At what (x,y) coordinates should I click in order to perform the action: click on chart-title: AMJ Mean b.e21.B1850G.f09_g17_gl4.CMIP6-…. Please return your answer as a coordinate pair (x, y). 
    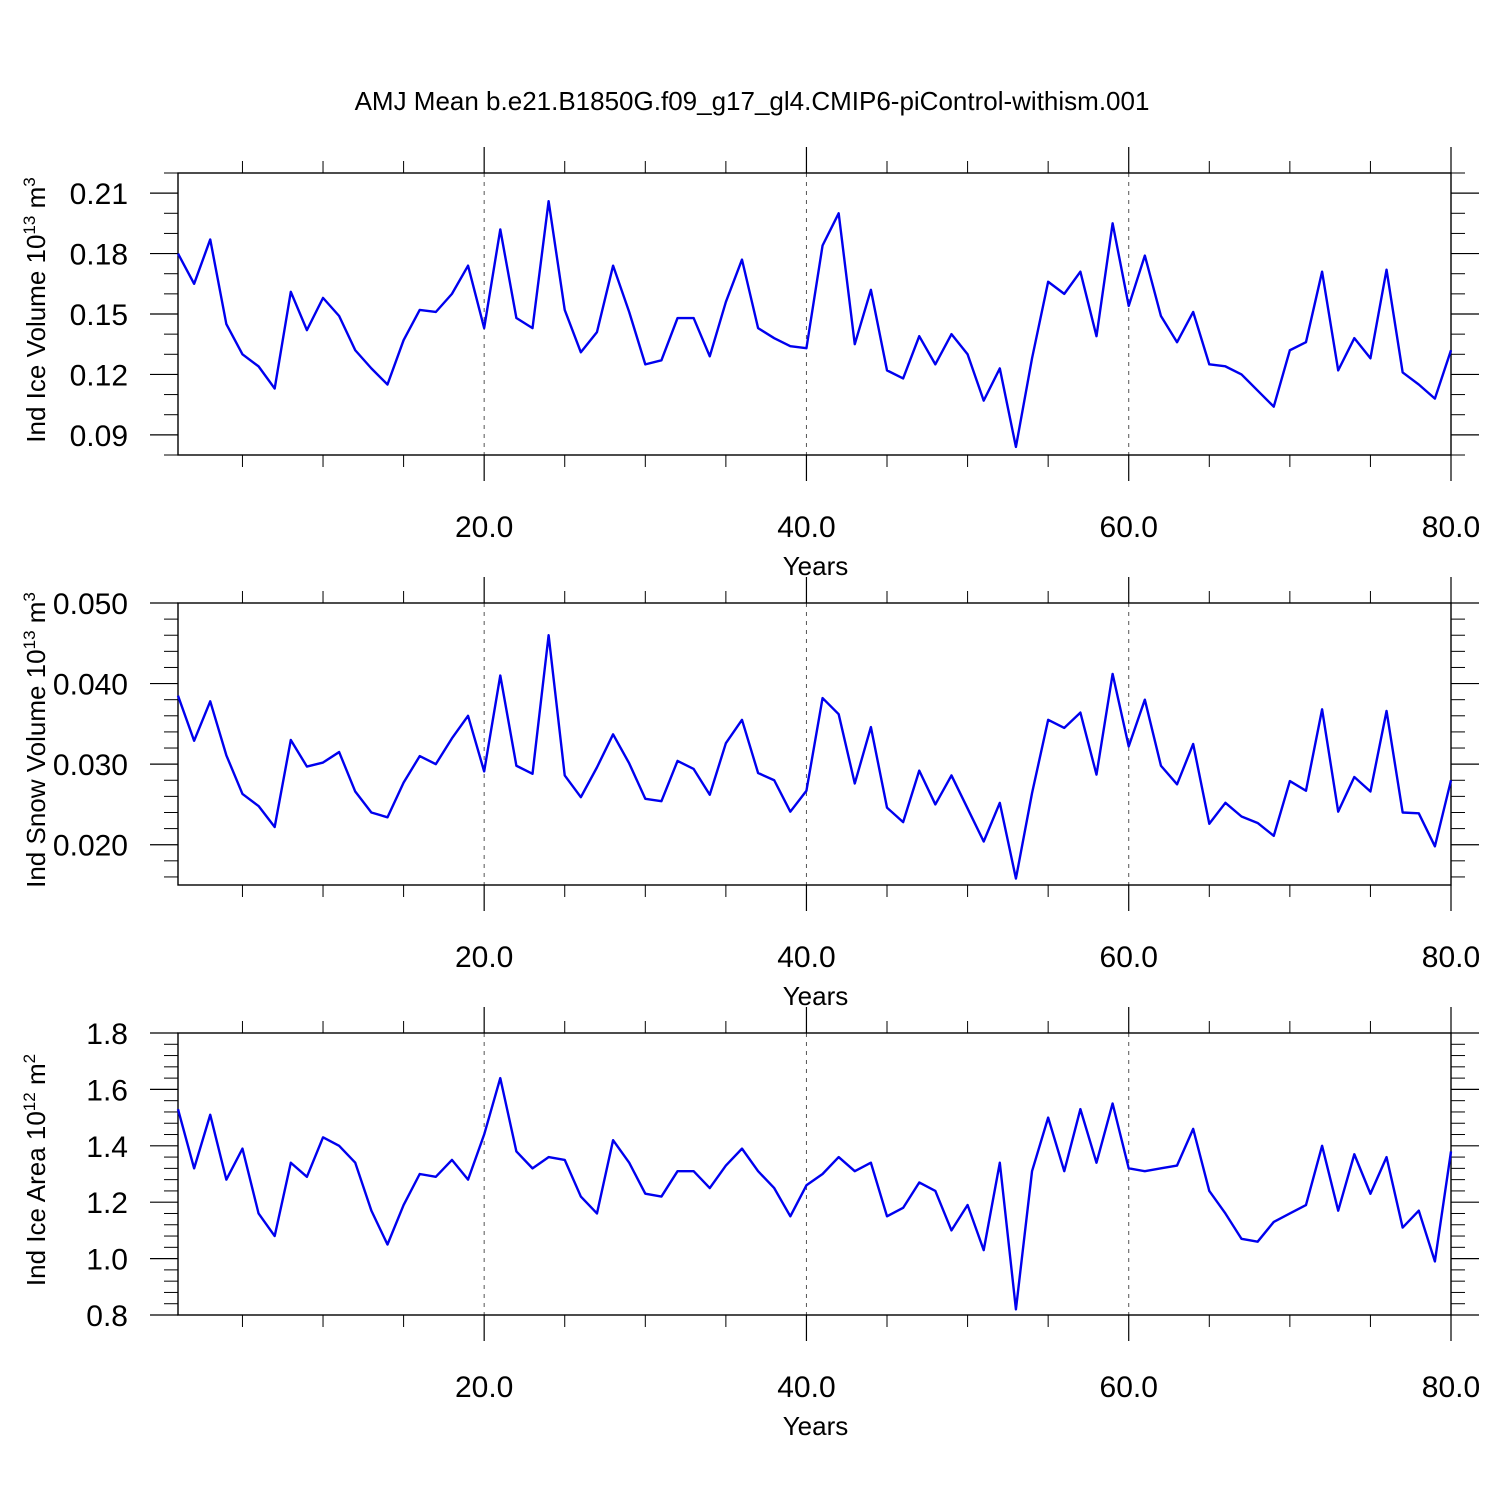
    Looking at the image, I should click on (752, 101).